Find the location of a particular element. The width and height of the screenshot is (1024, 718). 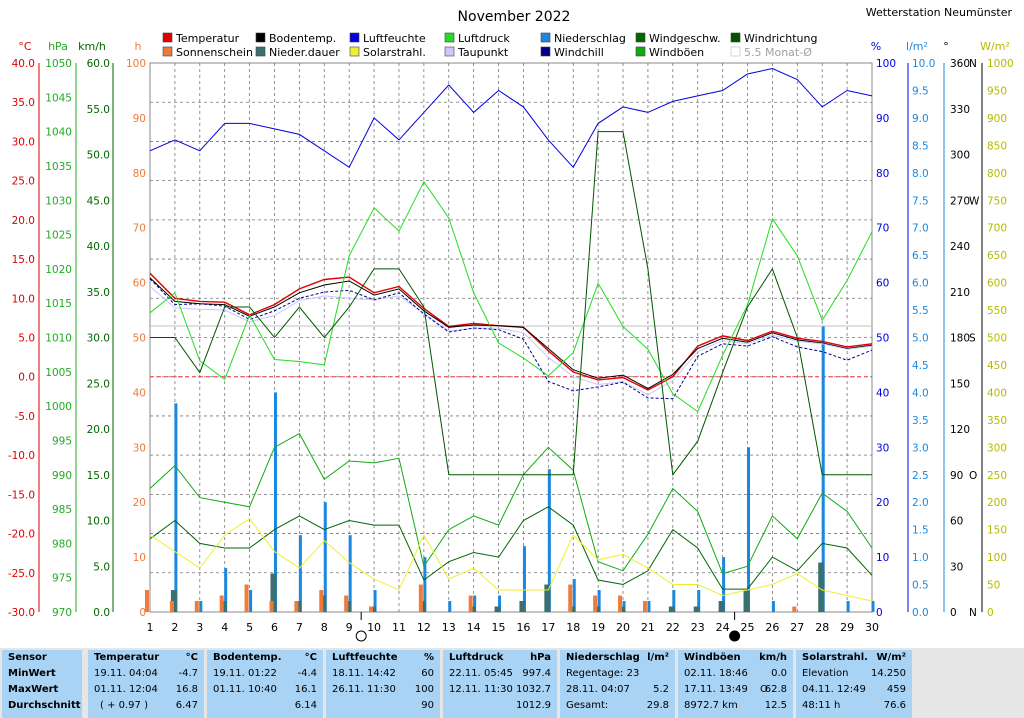

tick-wm2: 850 is located at coordinates (997, 146).